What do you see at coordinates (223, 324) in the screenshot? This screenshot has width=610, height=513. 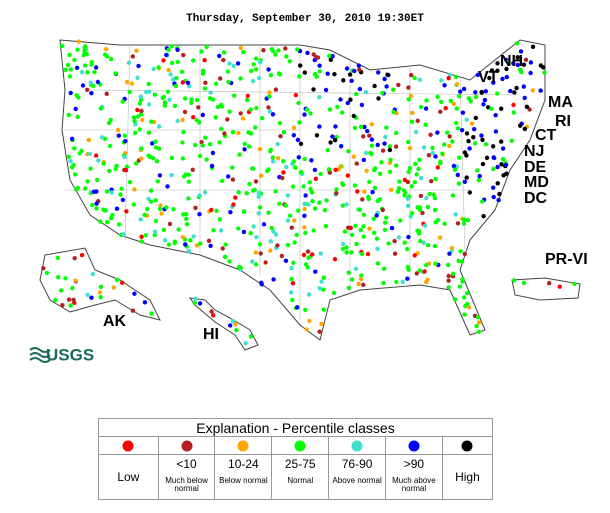 I see `hawaii-outline` at bounding box center [223, 324].